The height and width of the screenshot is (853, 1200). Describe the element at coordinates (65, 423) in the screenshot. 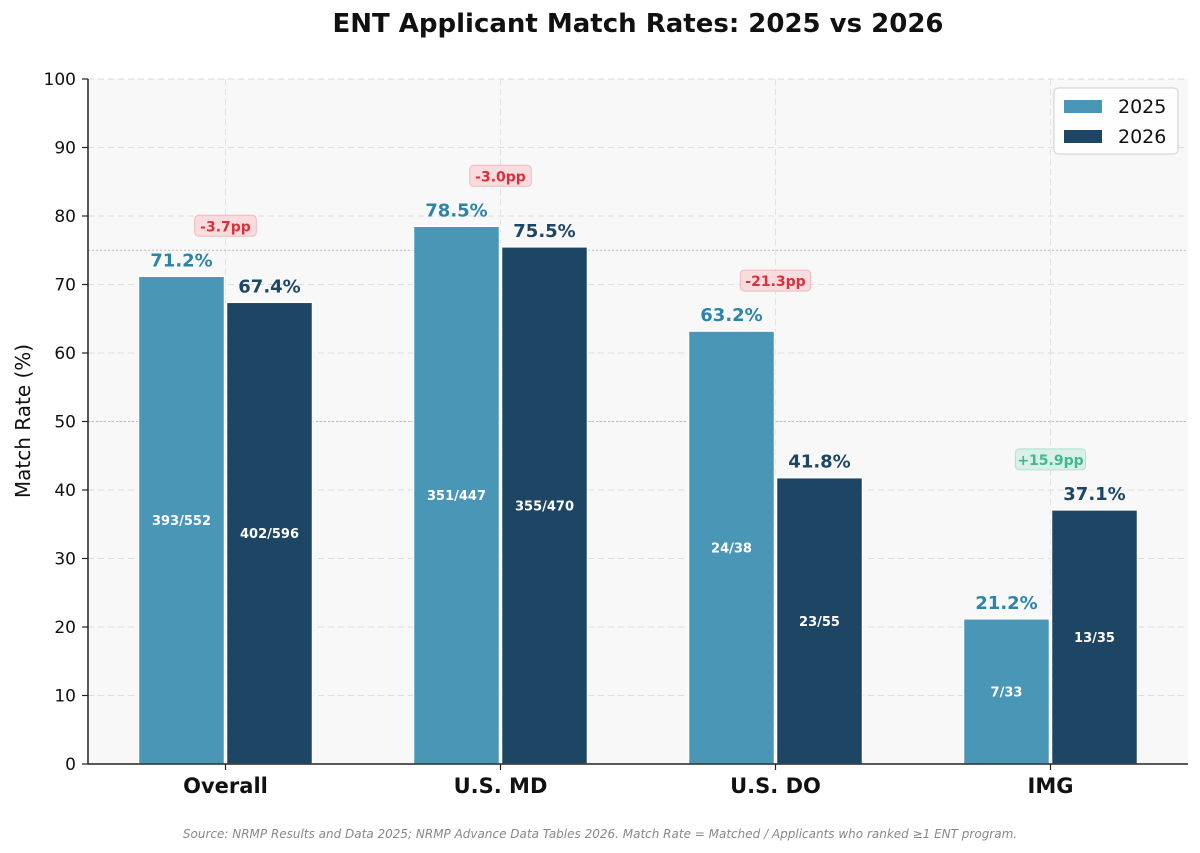

I see `y-tick-label: 50` at that location.